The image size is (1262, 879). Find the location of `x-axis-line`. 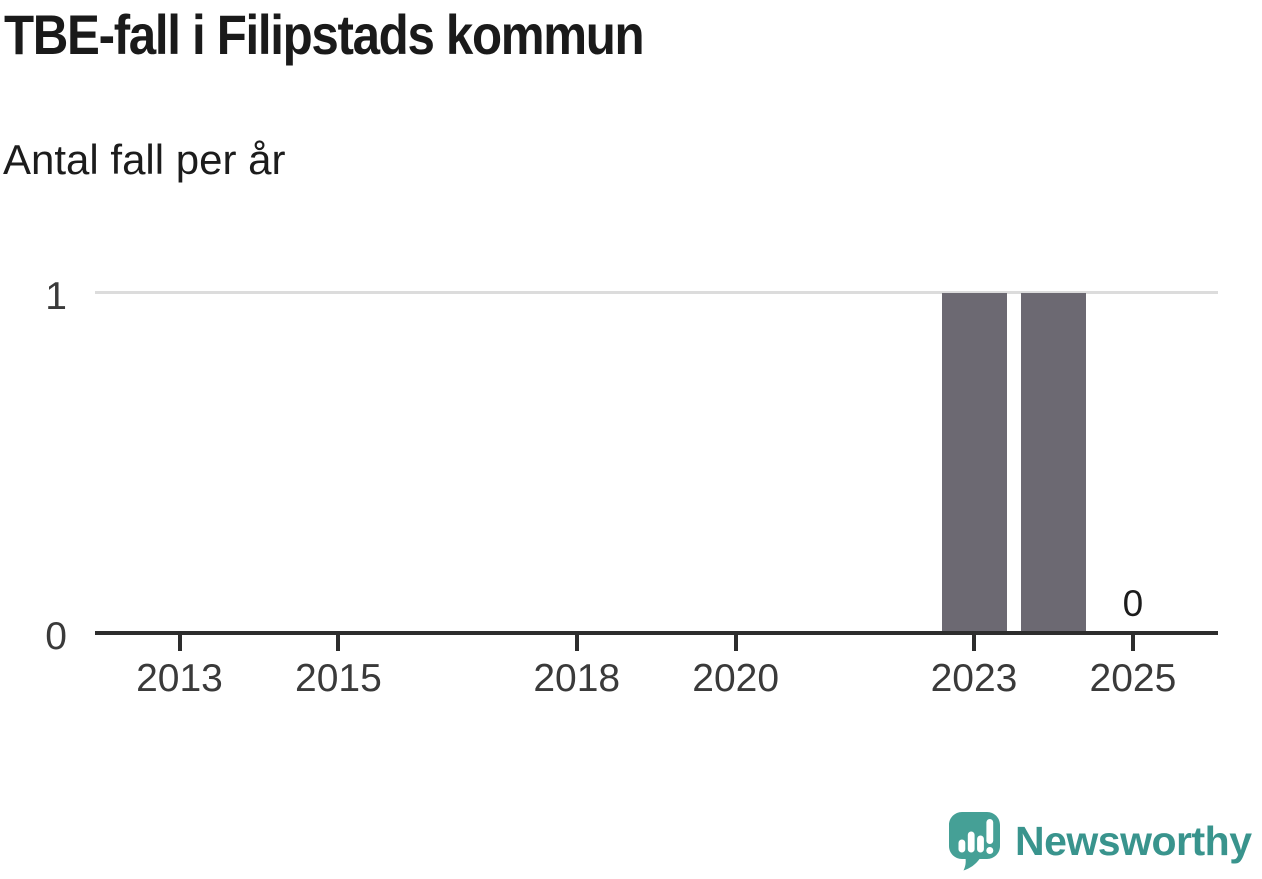

x-axis-line is located at coordinates (656, 633).